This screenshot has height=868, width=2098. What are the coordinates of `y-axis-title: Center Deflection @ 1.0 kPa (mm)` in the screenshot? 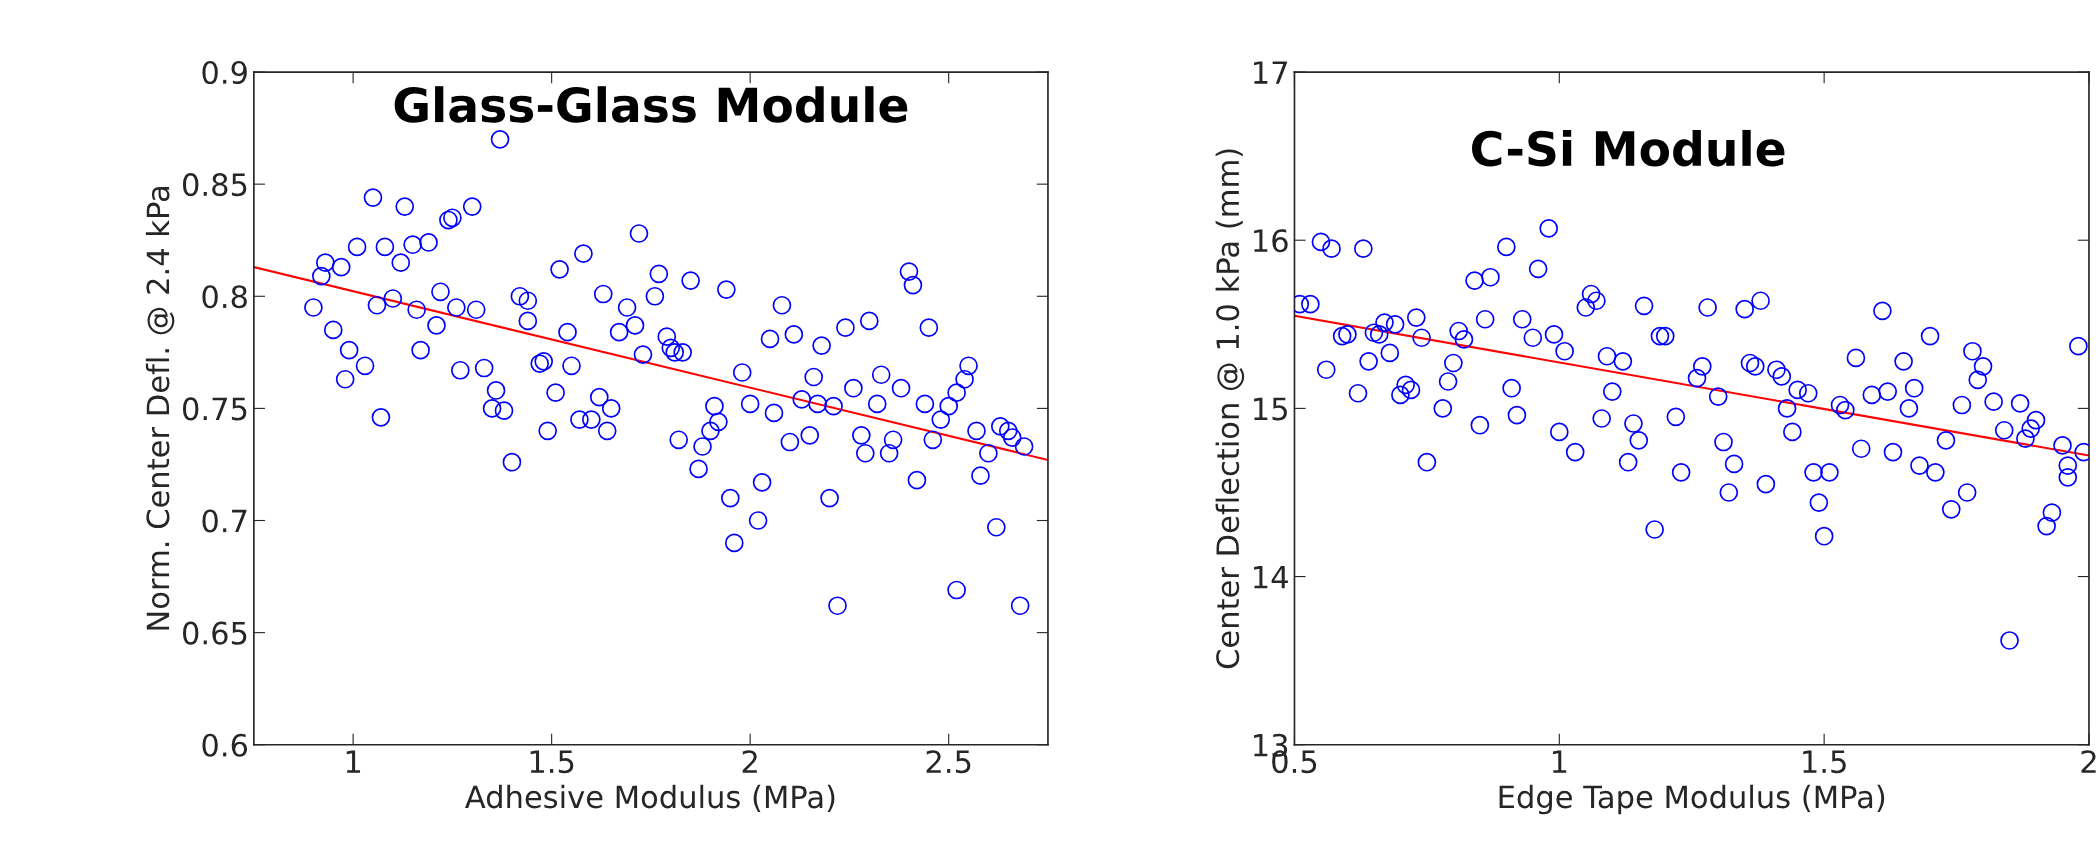 It's located at (1230, 409).